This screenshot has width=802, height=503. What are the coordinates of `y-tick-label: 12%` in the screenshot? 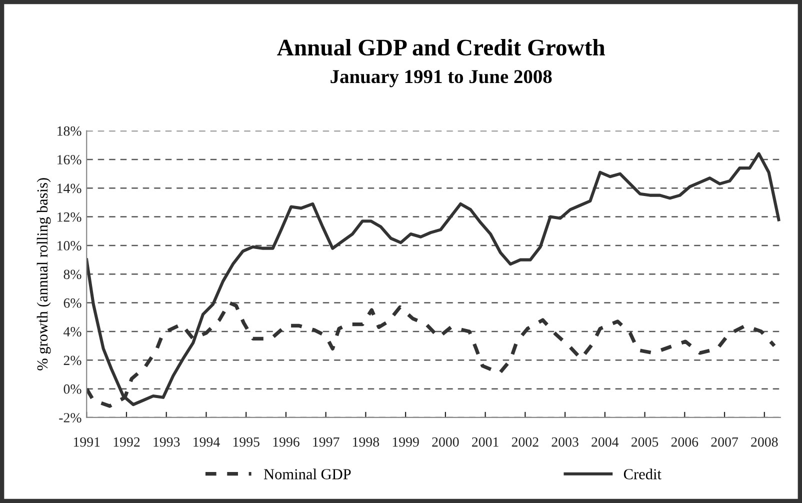 It's located at (70, 217).